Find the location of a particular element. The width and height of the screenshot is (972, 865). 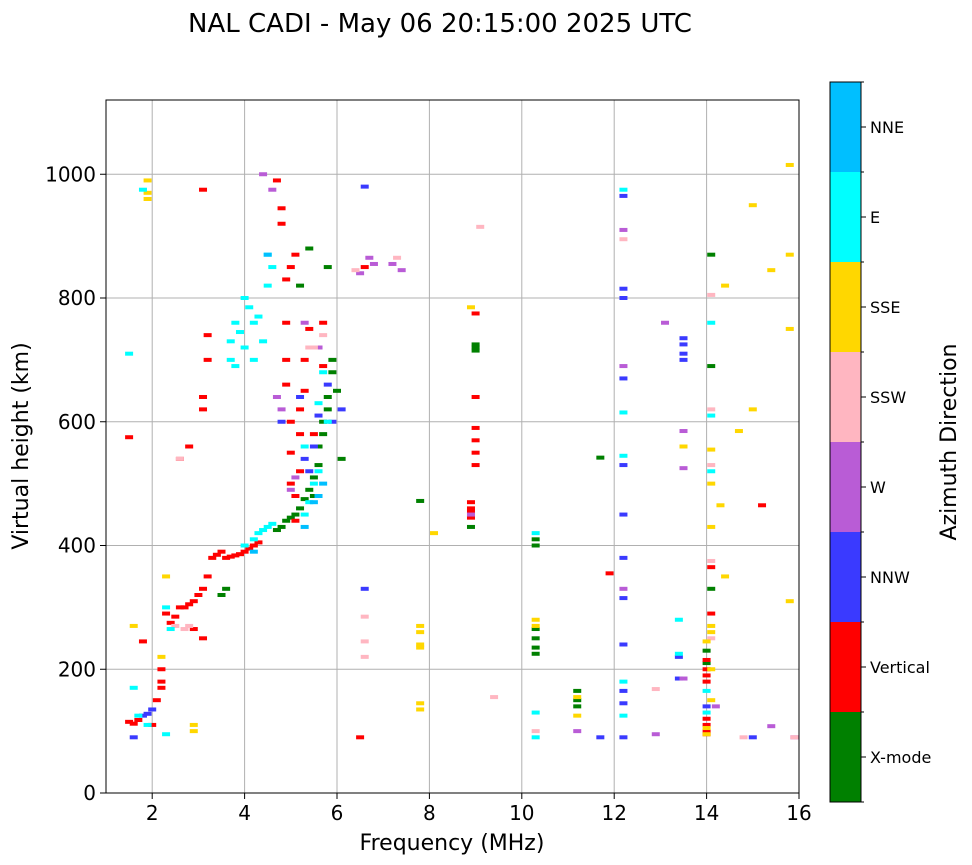

colorbar-label: SSW is located at coordinates (888, 397).